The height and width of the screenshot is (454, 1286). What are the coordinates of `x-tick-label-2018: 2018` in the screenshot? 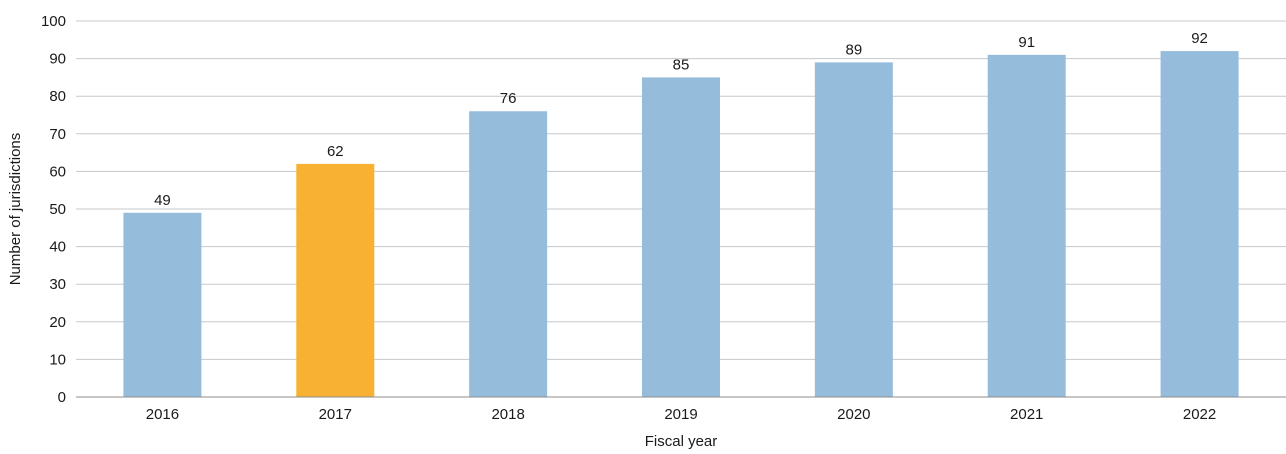 It's located at (507, 414).